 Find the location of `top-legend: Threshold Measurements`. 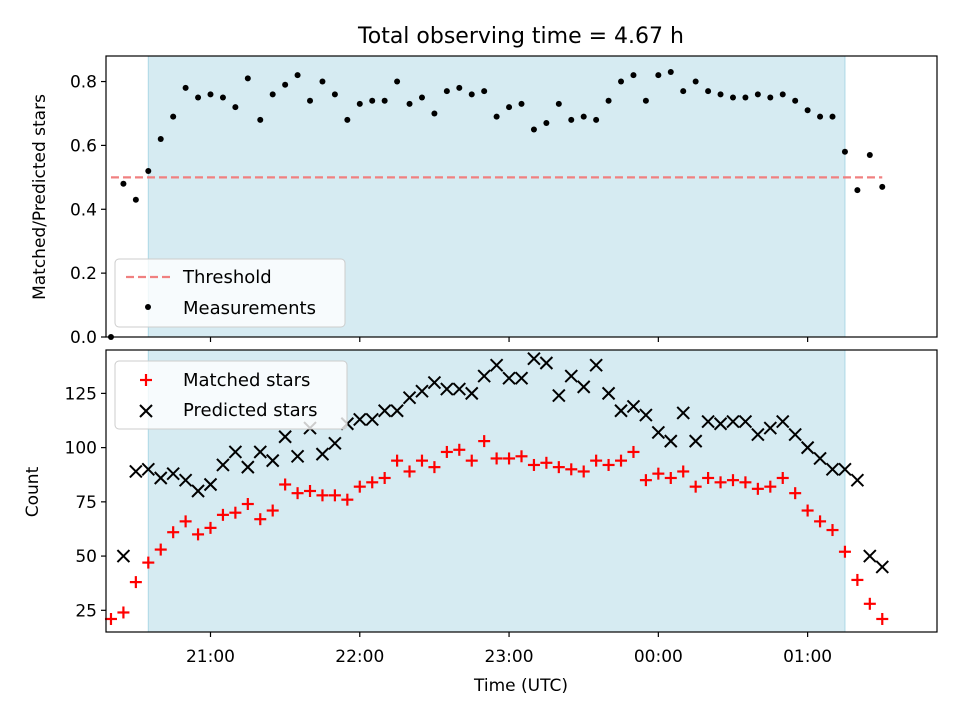

top-legend: Threshold Measurements is located at coordinates (230, 293).